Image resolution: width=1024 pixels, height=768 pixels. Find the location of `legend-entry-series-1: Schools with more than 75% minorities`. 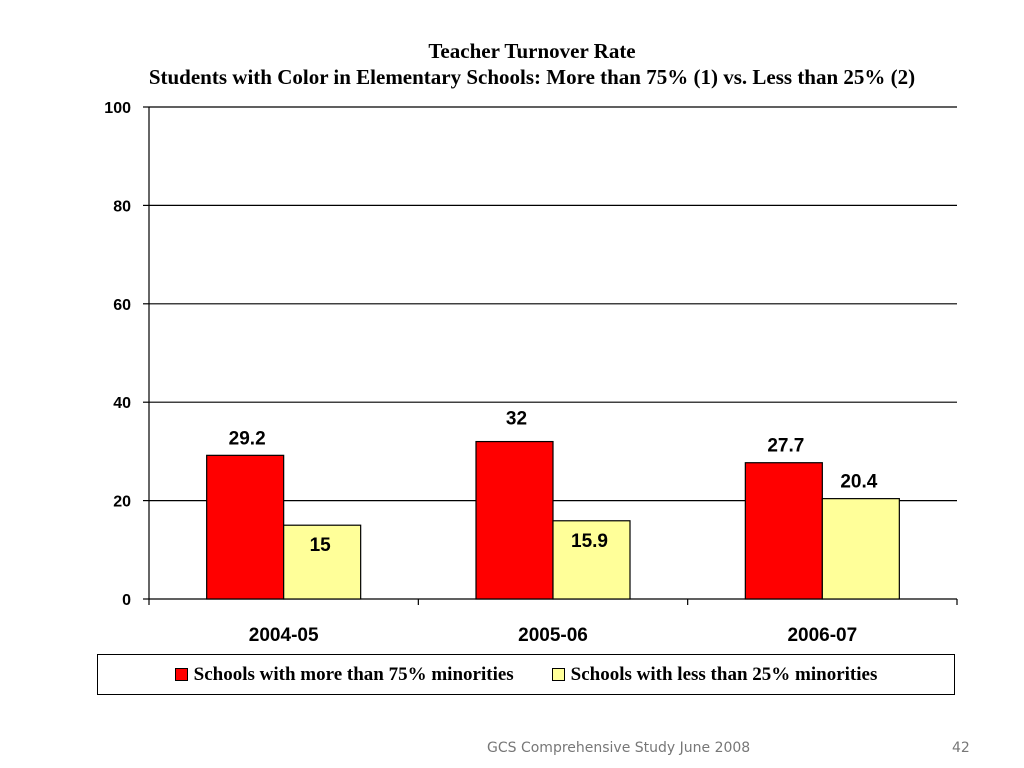

legend-entry-series-1: Schools with more than 75% minorities is located at coordinates (344, 674).